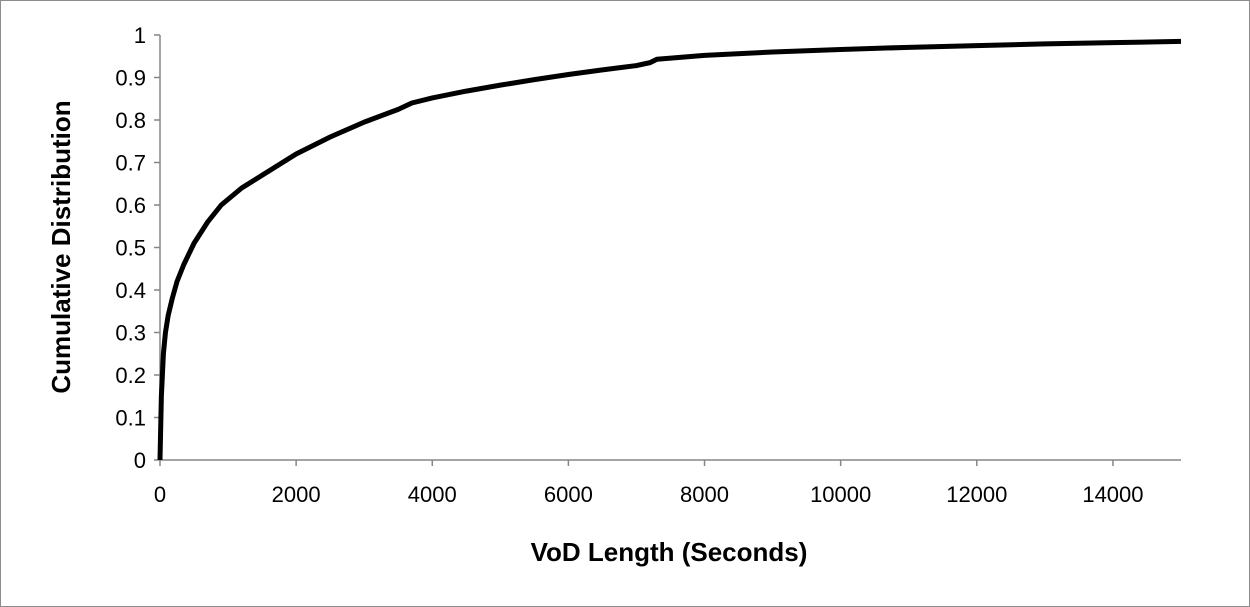 The width and height of the screenshot is (1250, 607). I want to click on x-tick-label: 8000, so click(704, 494).